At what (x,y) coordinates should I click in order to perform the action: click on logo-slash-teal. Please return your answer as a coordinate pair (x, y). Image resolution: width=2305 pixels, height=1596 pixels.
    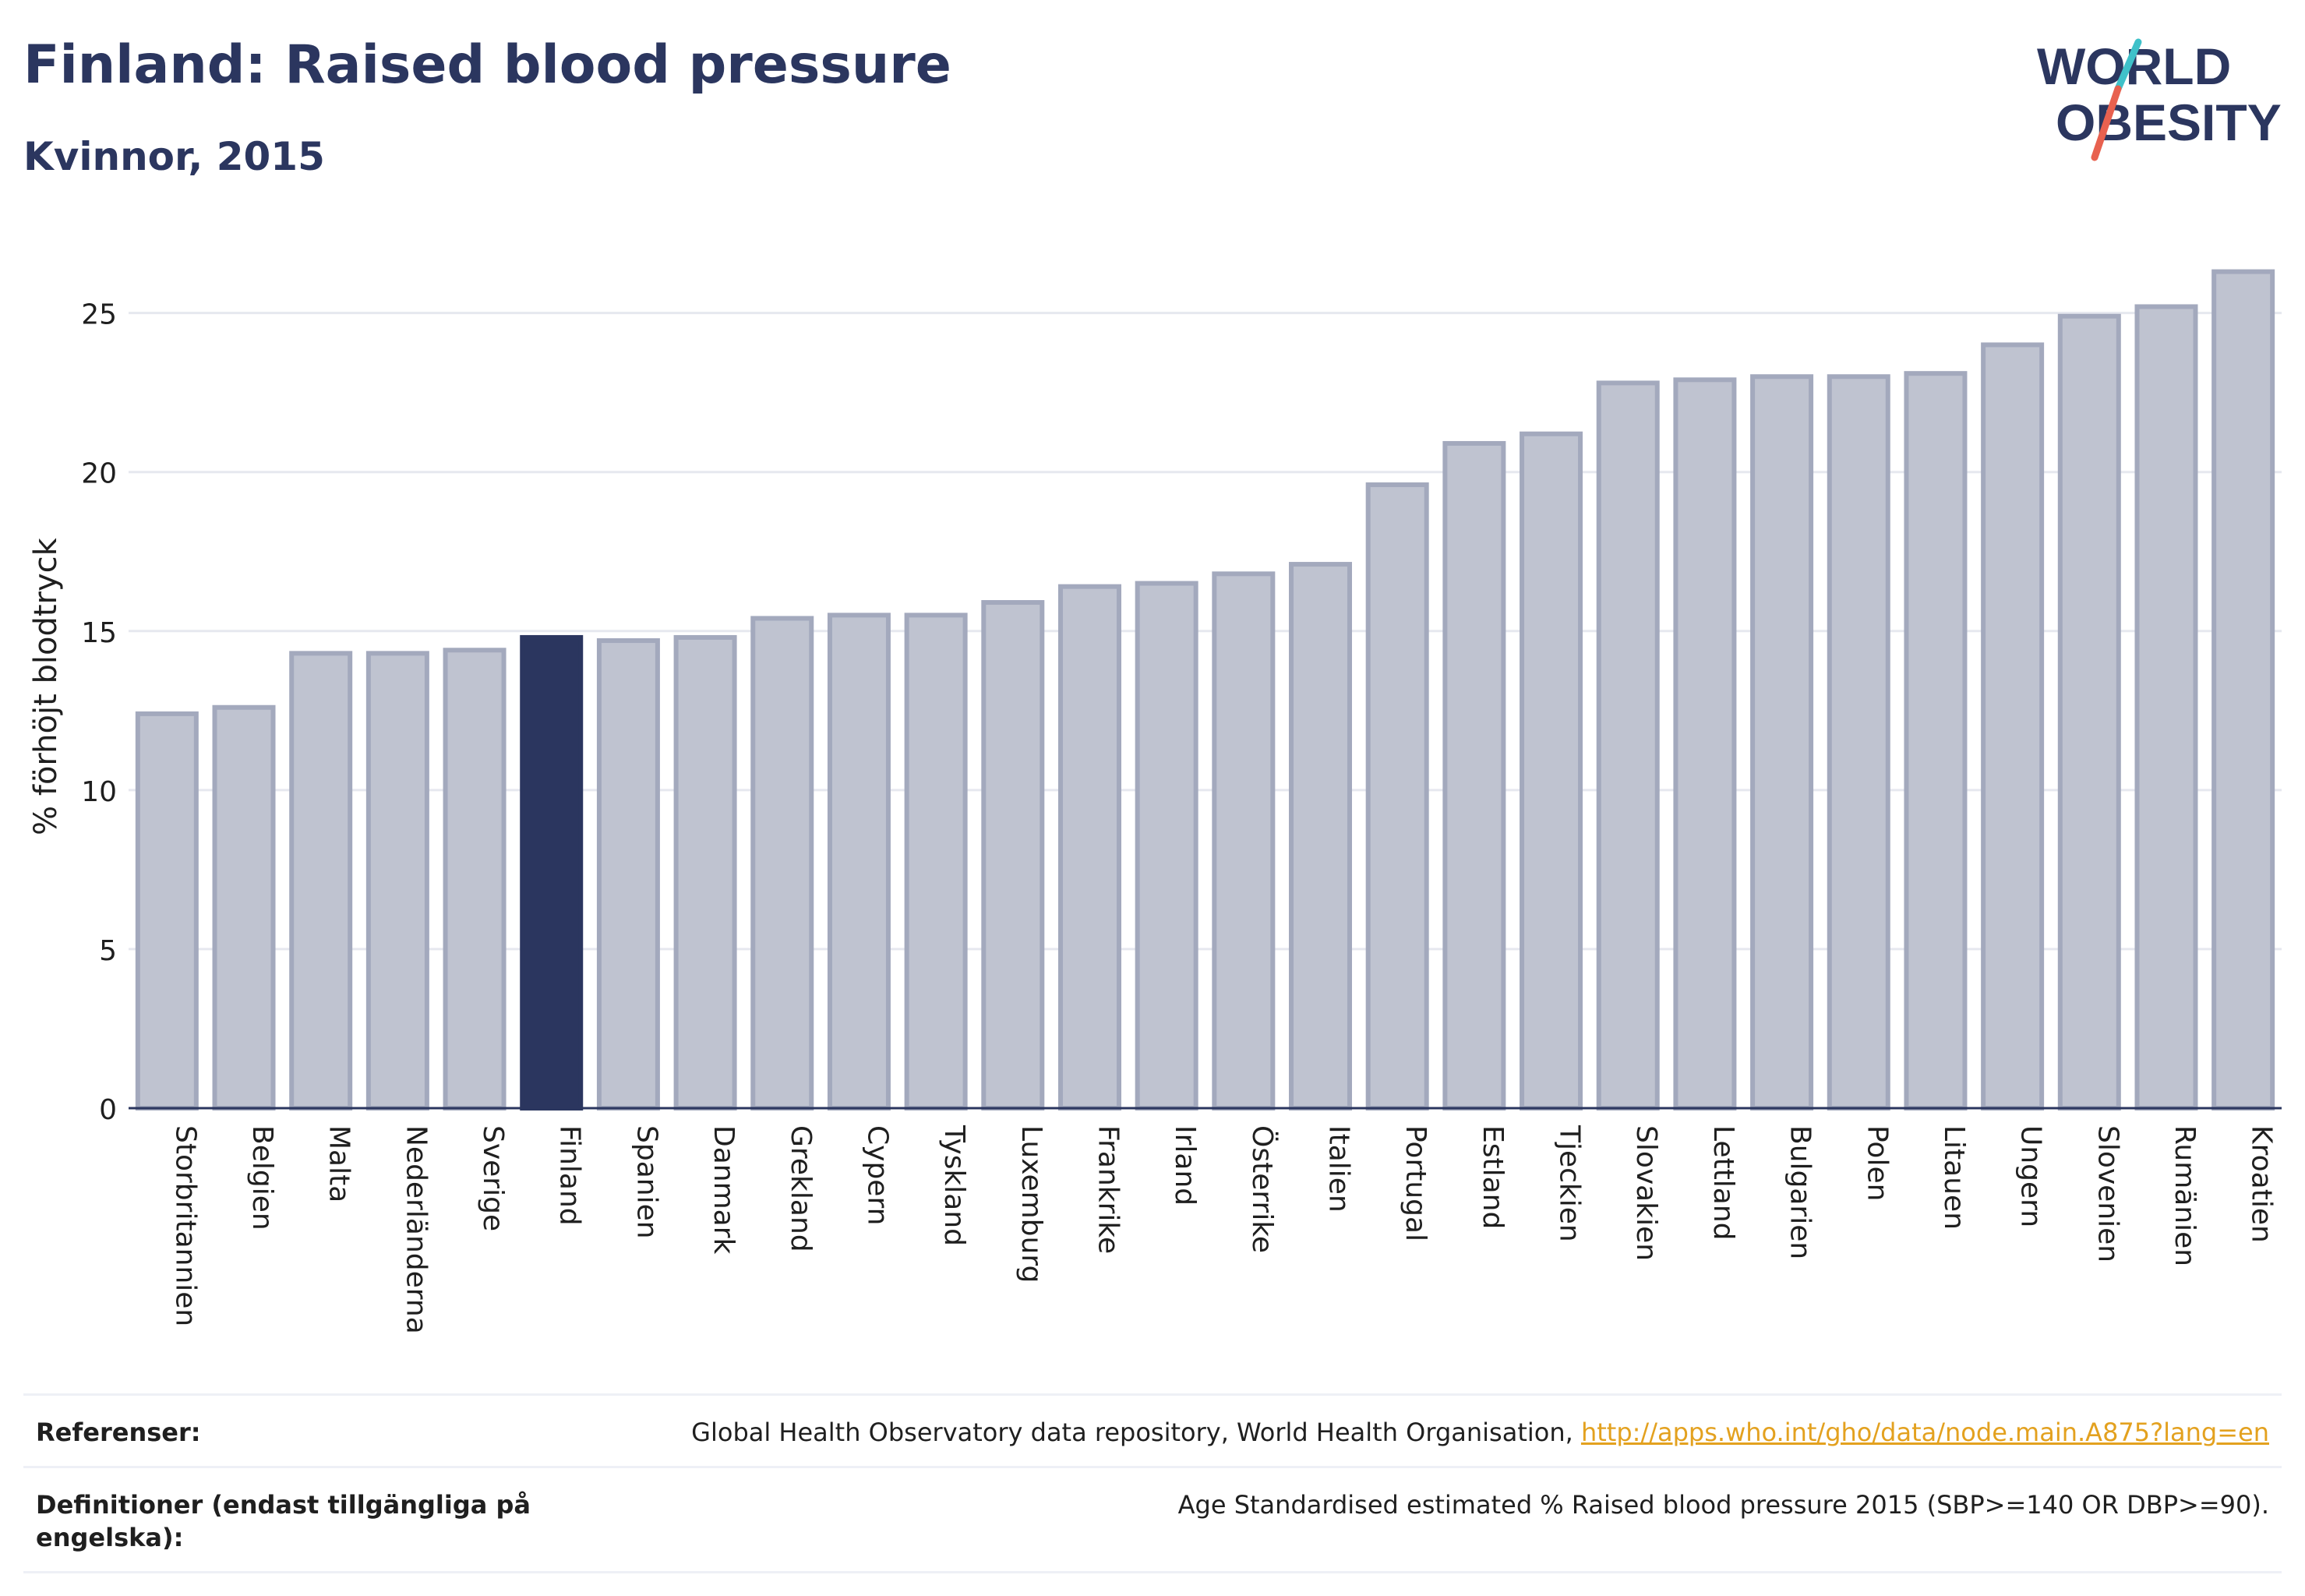
    Looking at the image, I should click on (2128, 65).